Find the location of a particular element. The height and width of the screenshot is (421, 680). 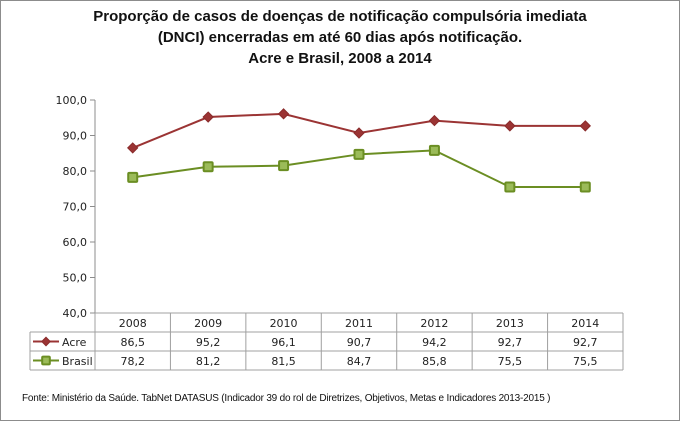

x-tick-label: 2010 is located at coordinates (284, 323).